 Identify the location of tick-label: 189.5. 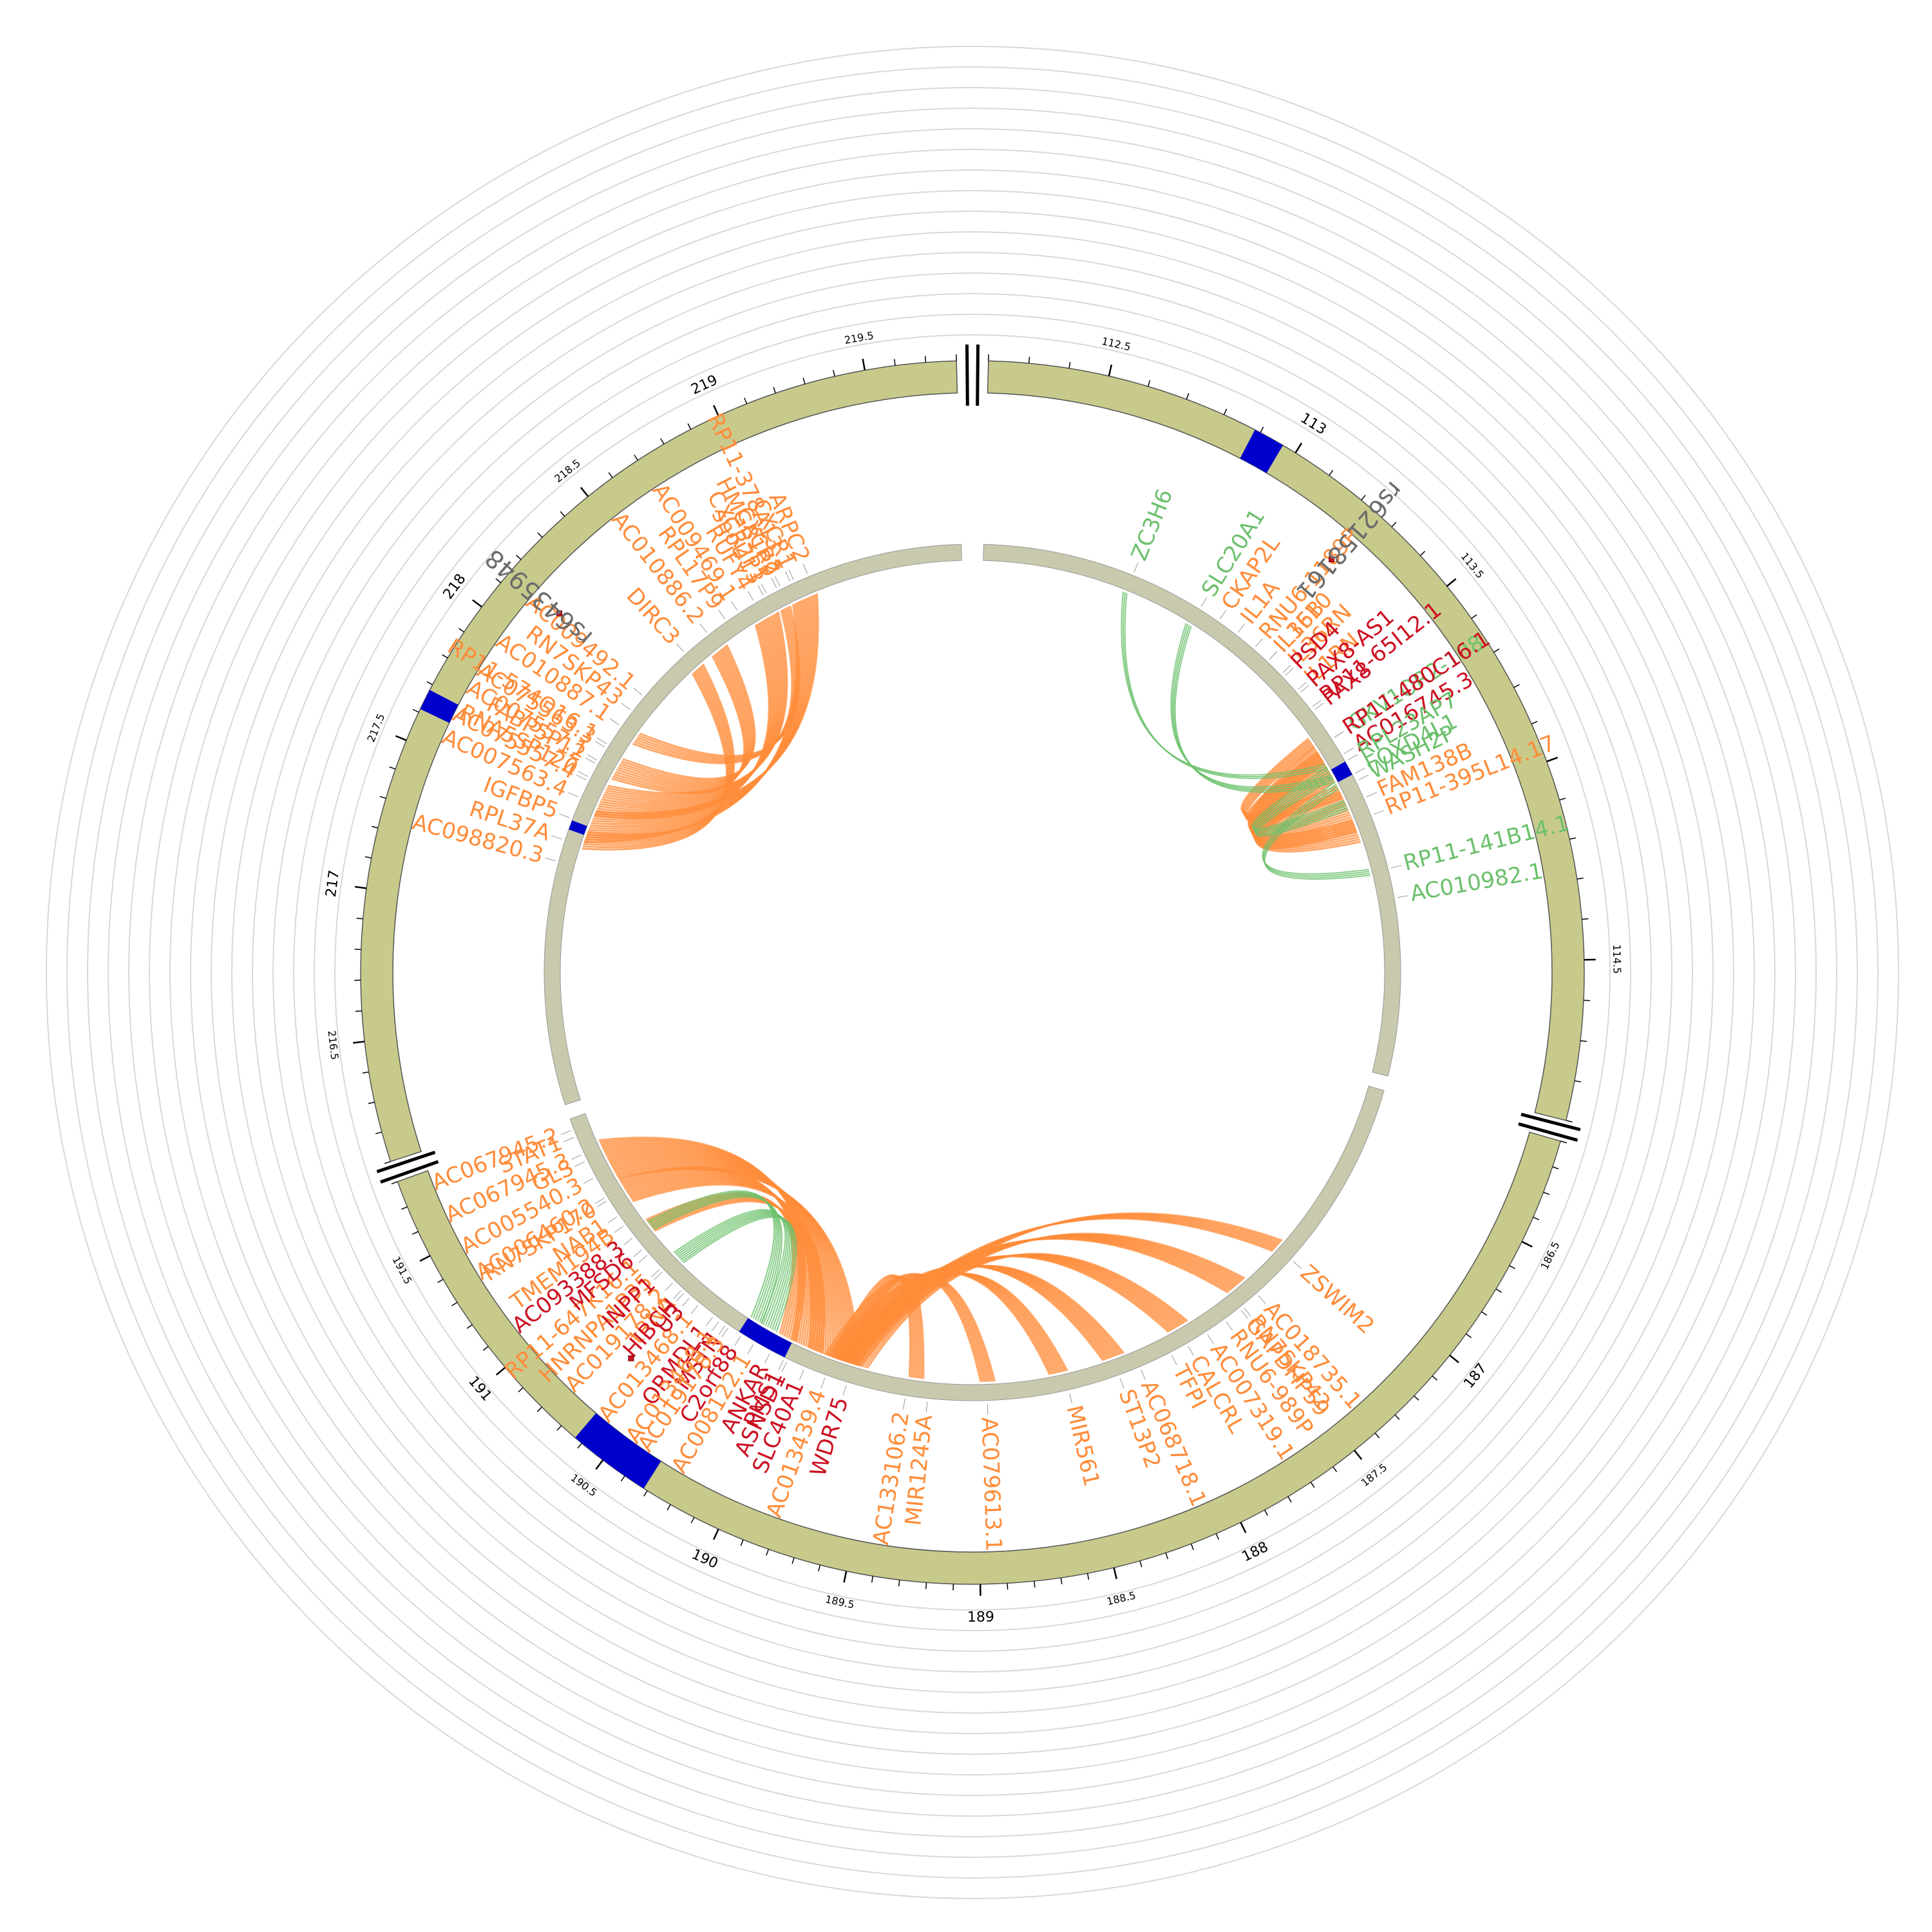
(840, 1602).